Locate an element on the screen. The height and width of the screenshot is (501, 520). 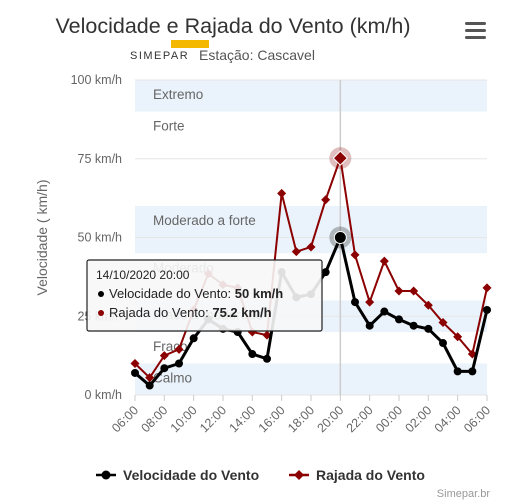
tooltip-row-value: 75.2 km/h is located at coordinates (241, 312).